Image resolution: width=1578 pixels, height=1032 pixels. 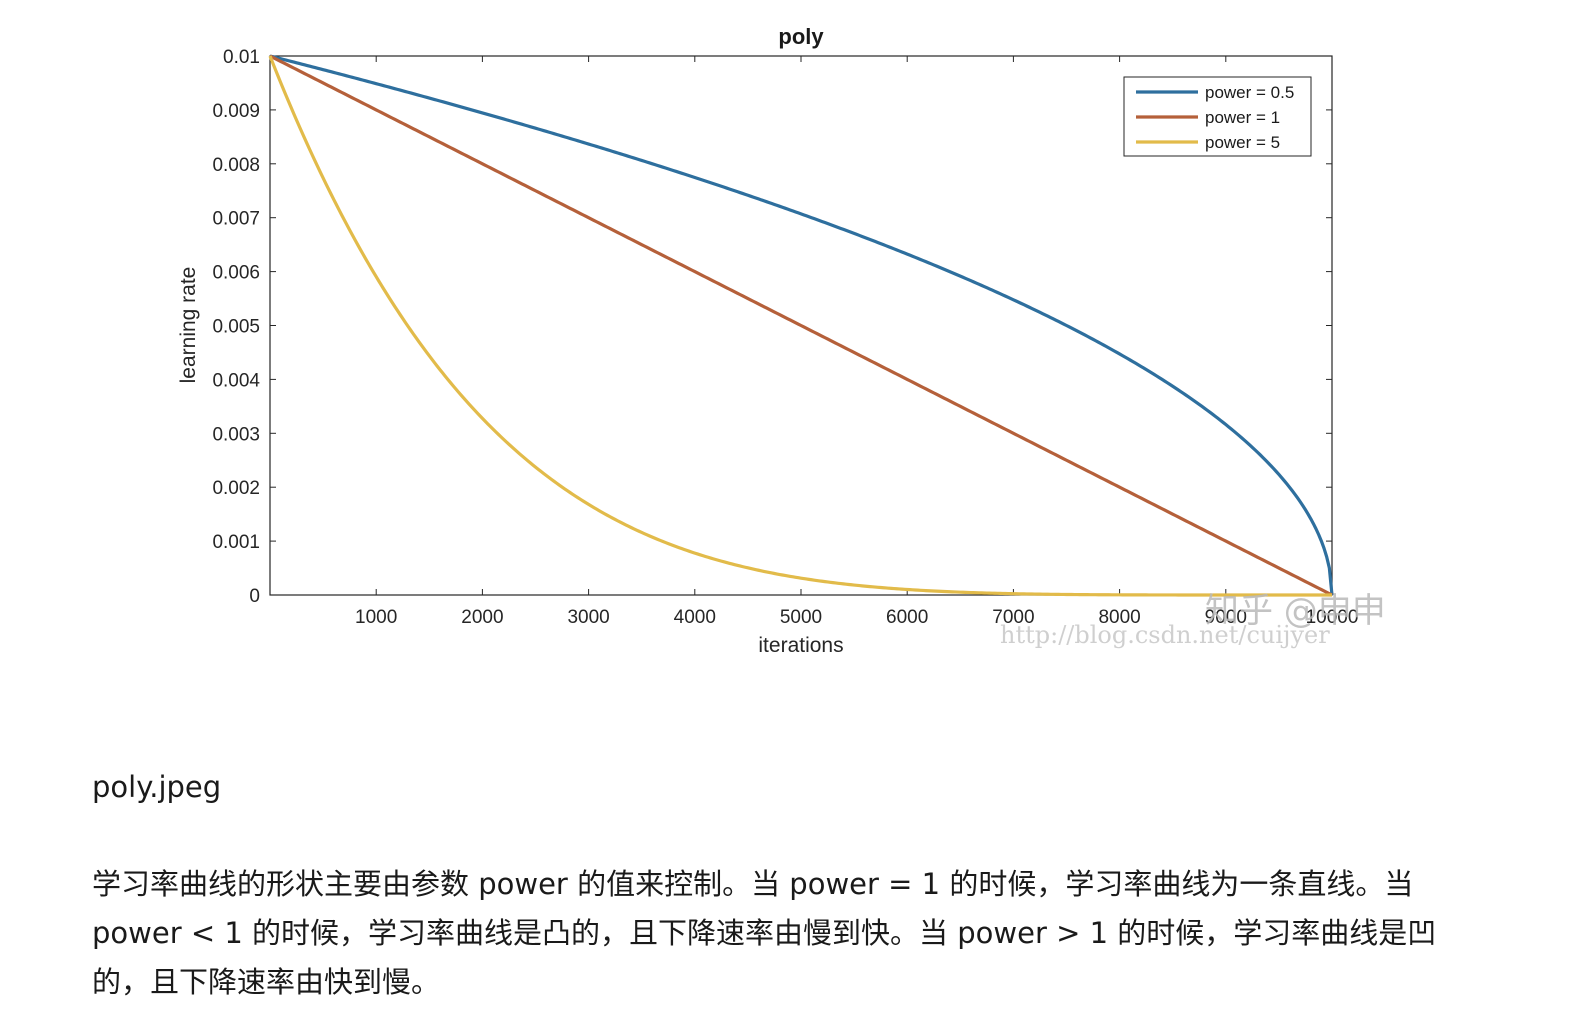 I want to click on x-tick-label: 3000, so click(x=588, y=617).